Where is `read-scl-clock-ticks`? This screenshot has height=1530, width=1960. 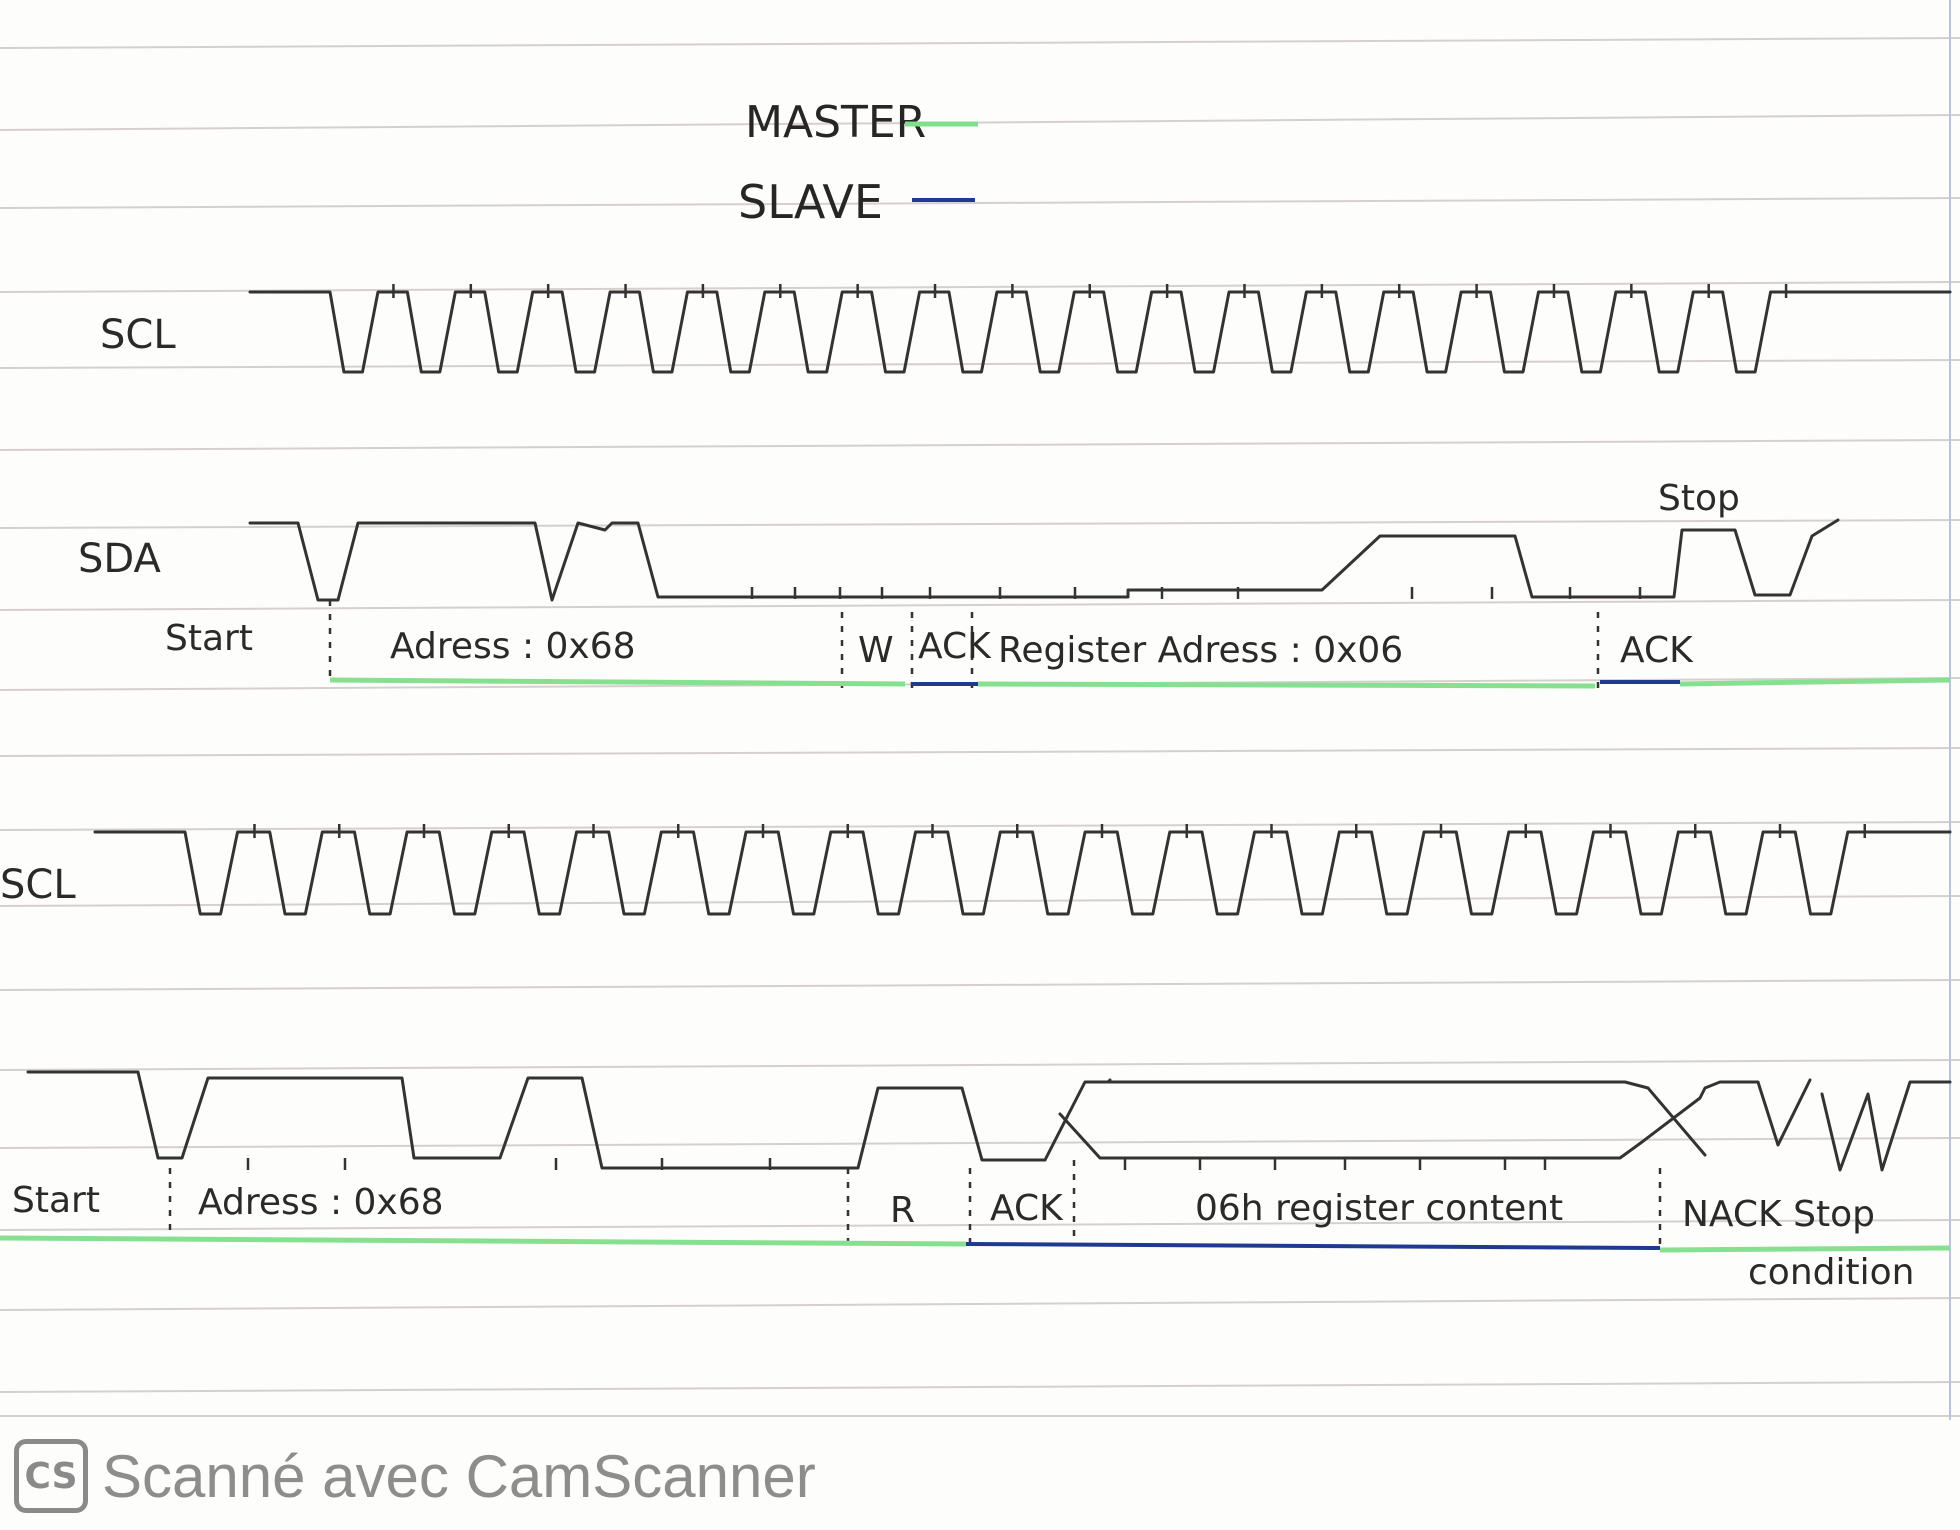 read-scl-clock-ticks is located at coordinates (1059, 831).